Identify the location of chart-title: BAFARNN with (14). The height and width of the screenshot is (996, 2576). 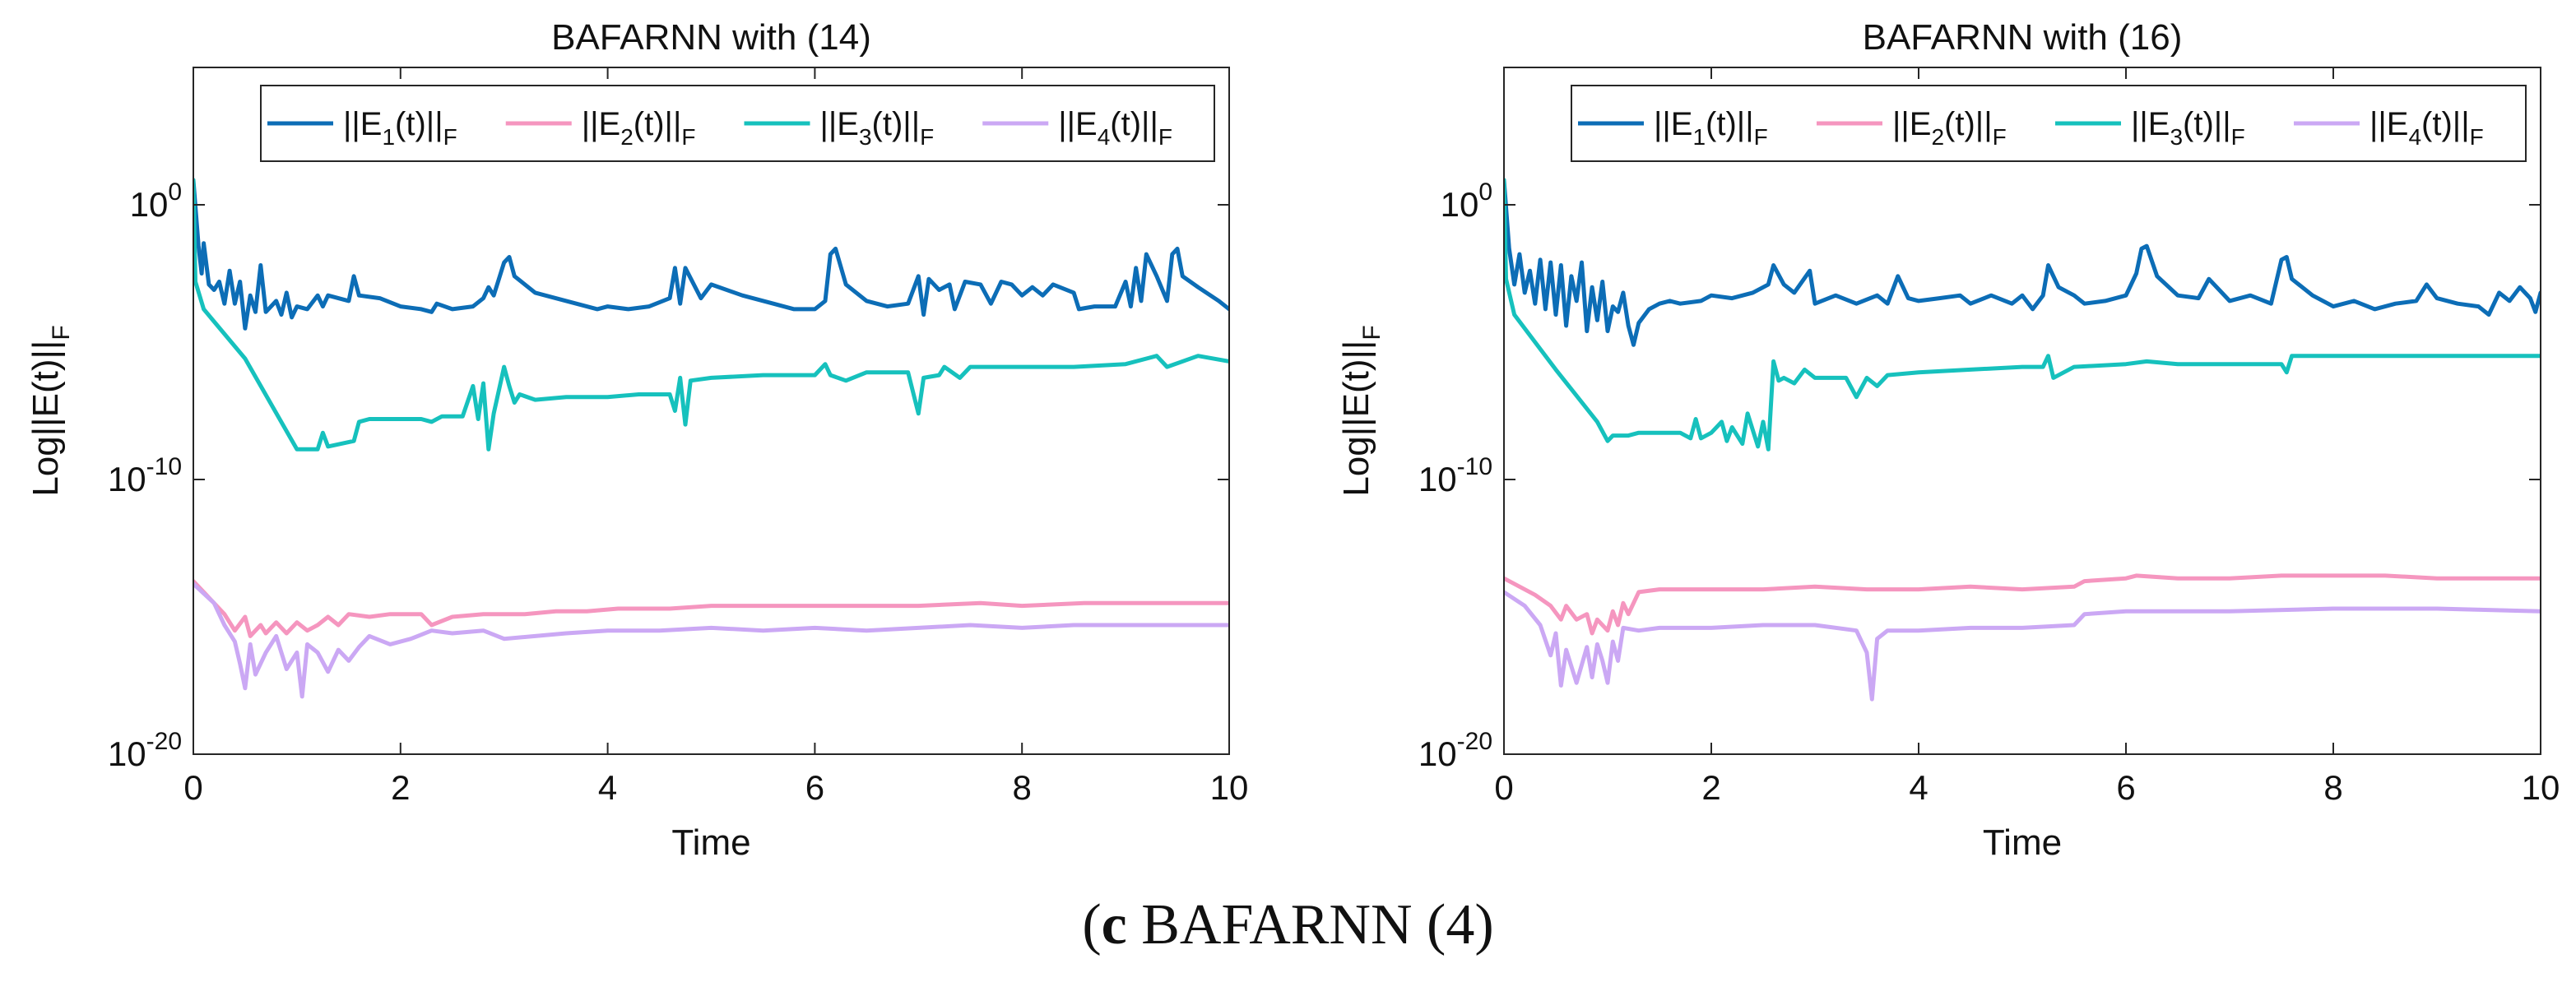
(711, 37).